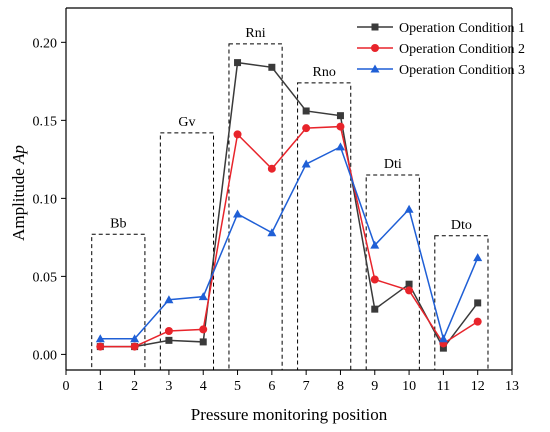  Describe the element at coordinates (237, 386) in the screenshot. I see `x-tick-label-5: 5` at that location.